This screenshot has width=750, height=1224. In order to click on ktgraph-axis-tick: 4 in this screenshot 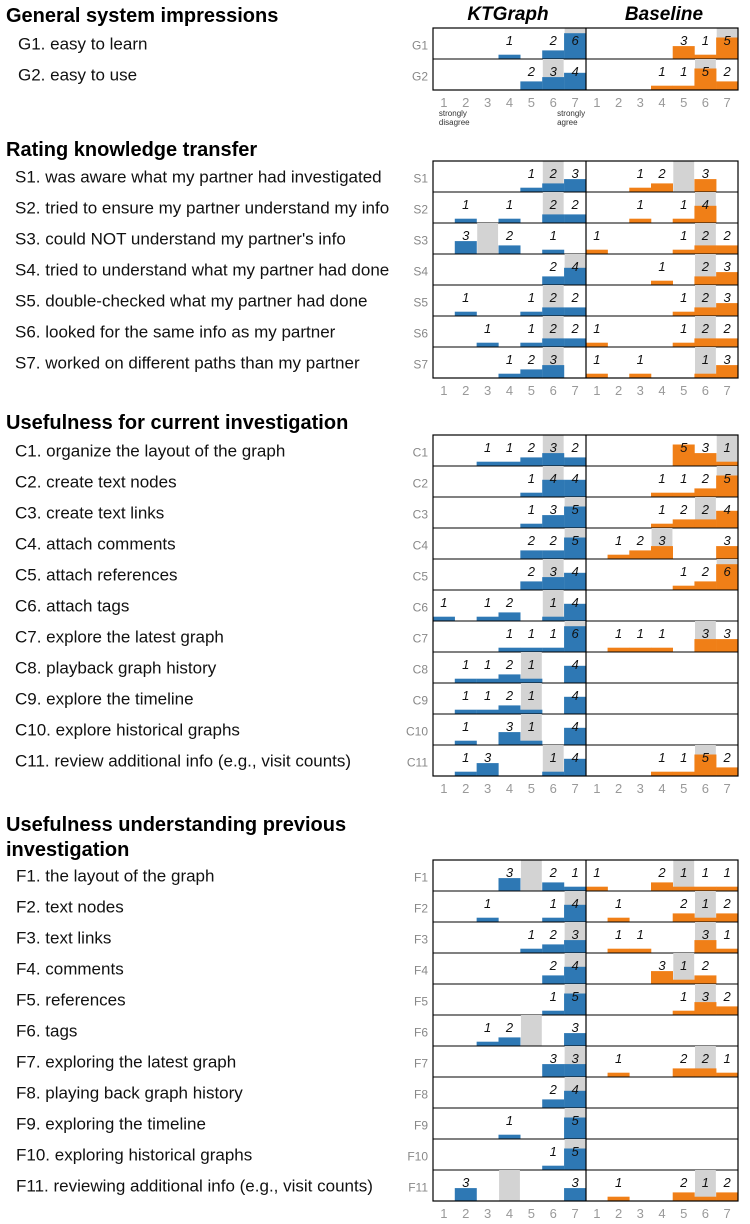, I will do `click(509, 102)`.